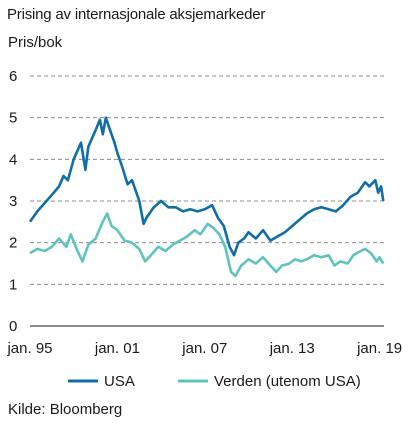 This screenshot has width=413, height=425. I want to click on y-tick-label: 1, so click(13, 284).